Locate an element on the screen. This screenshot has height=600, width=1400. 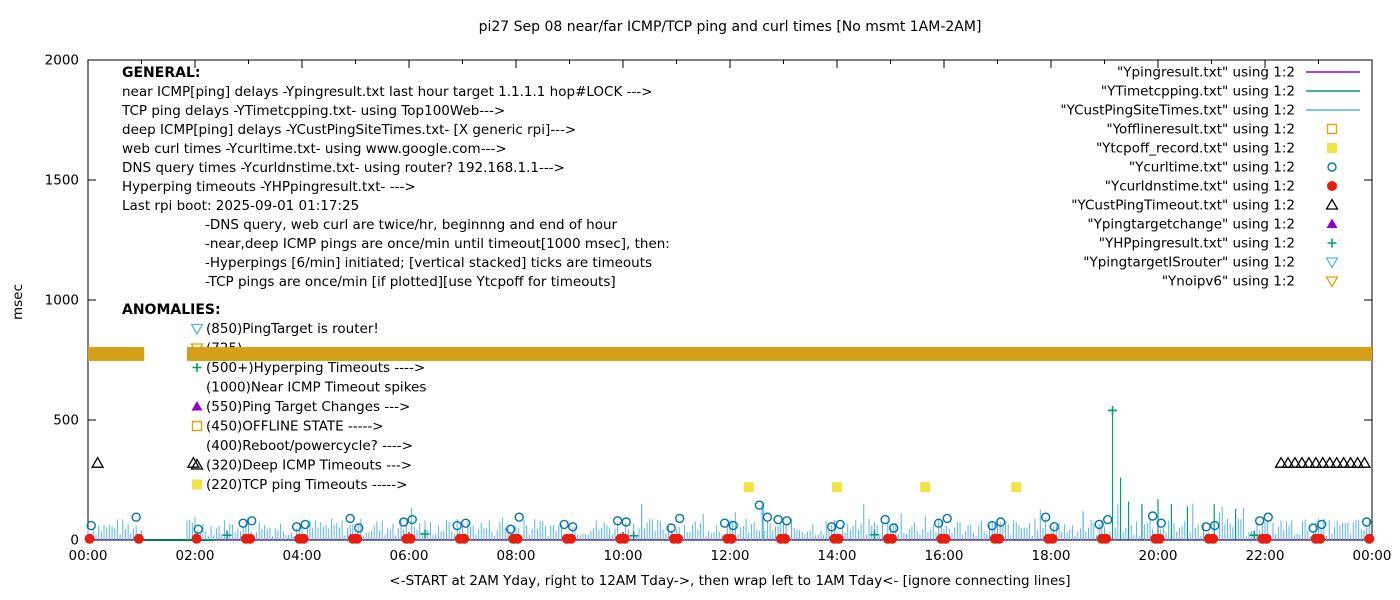
series-Ytcpoff_squares is located at coordinates (882, 487).